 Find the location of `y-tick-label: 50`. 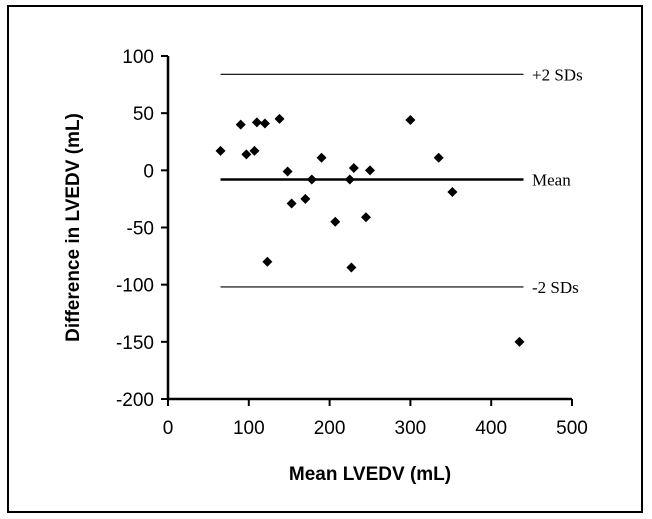

y-tick-label: 50 is located at coordinates (143, 114).